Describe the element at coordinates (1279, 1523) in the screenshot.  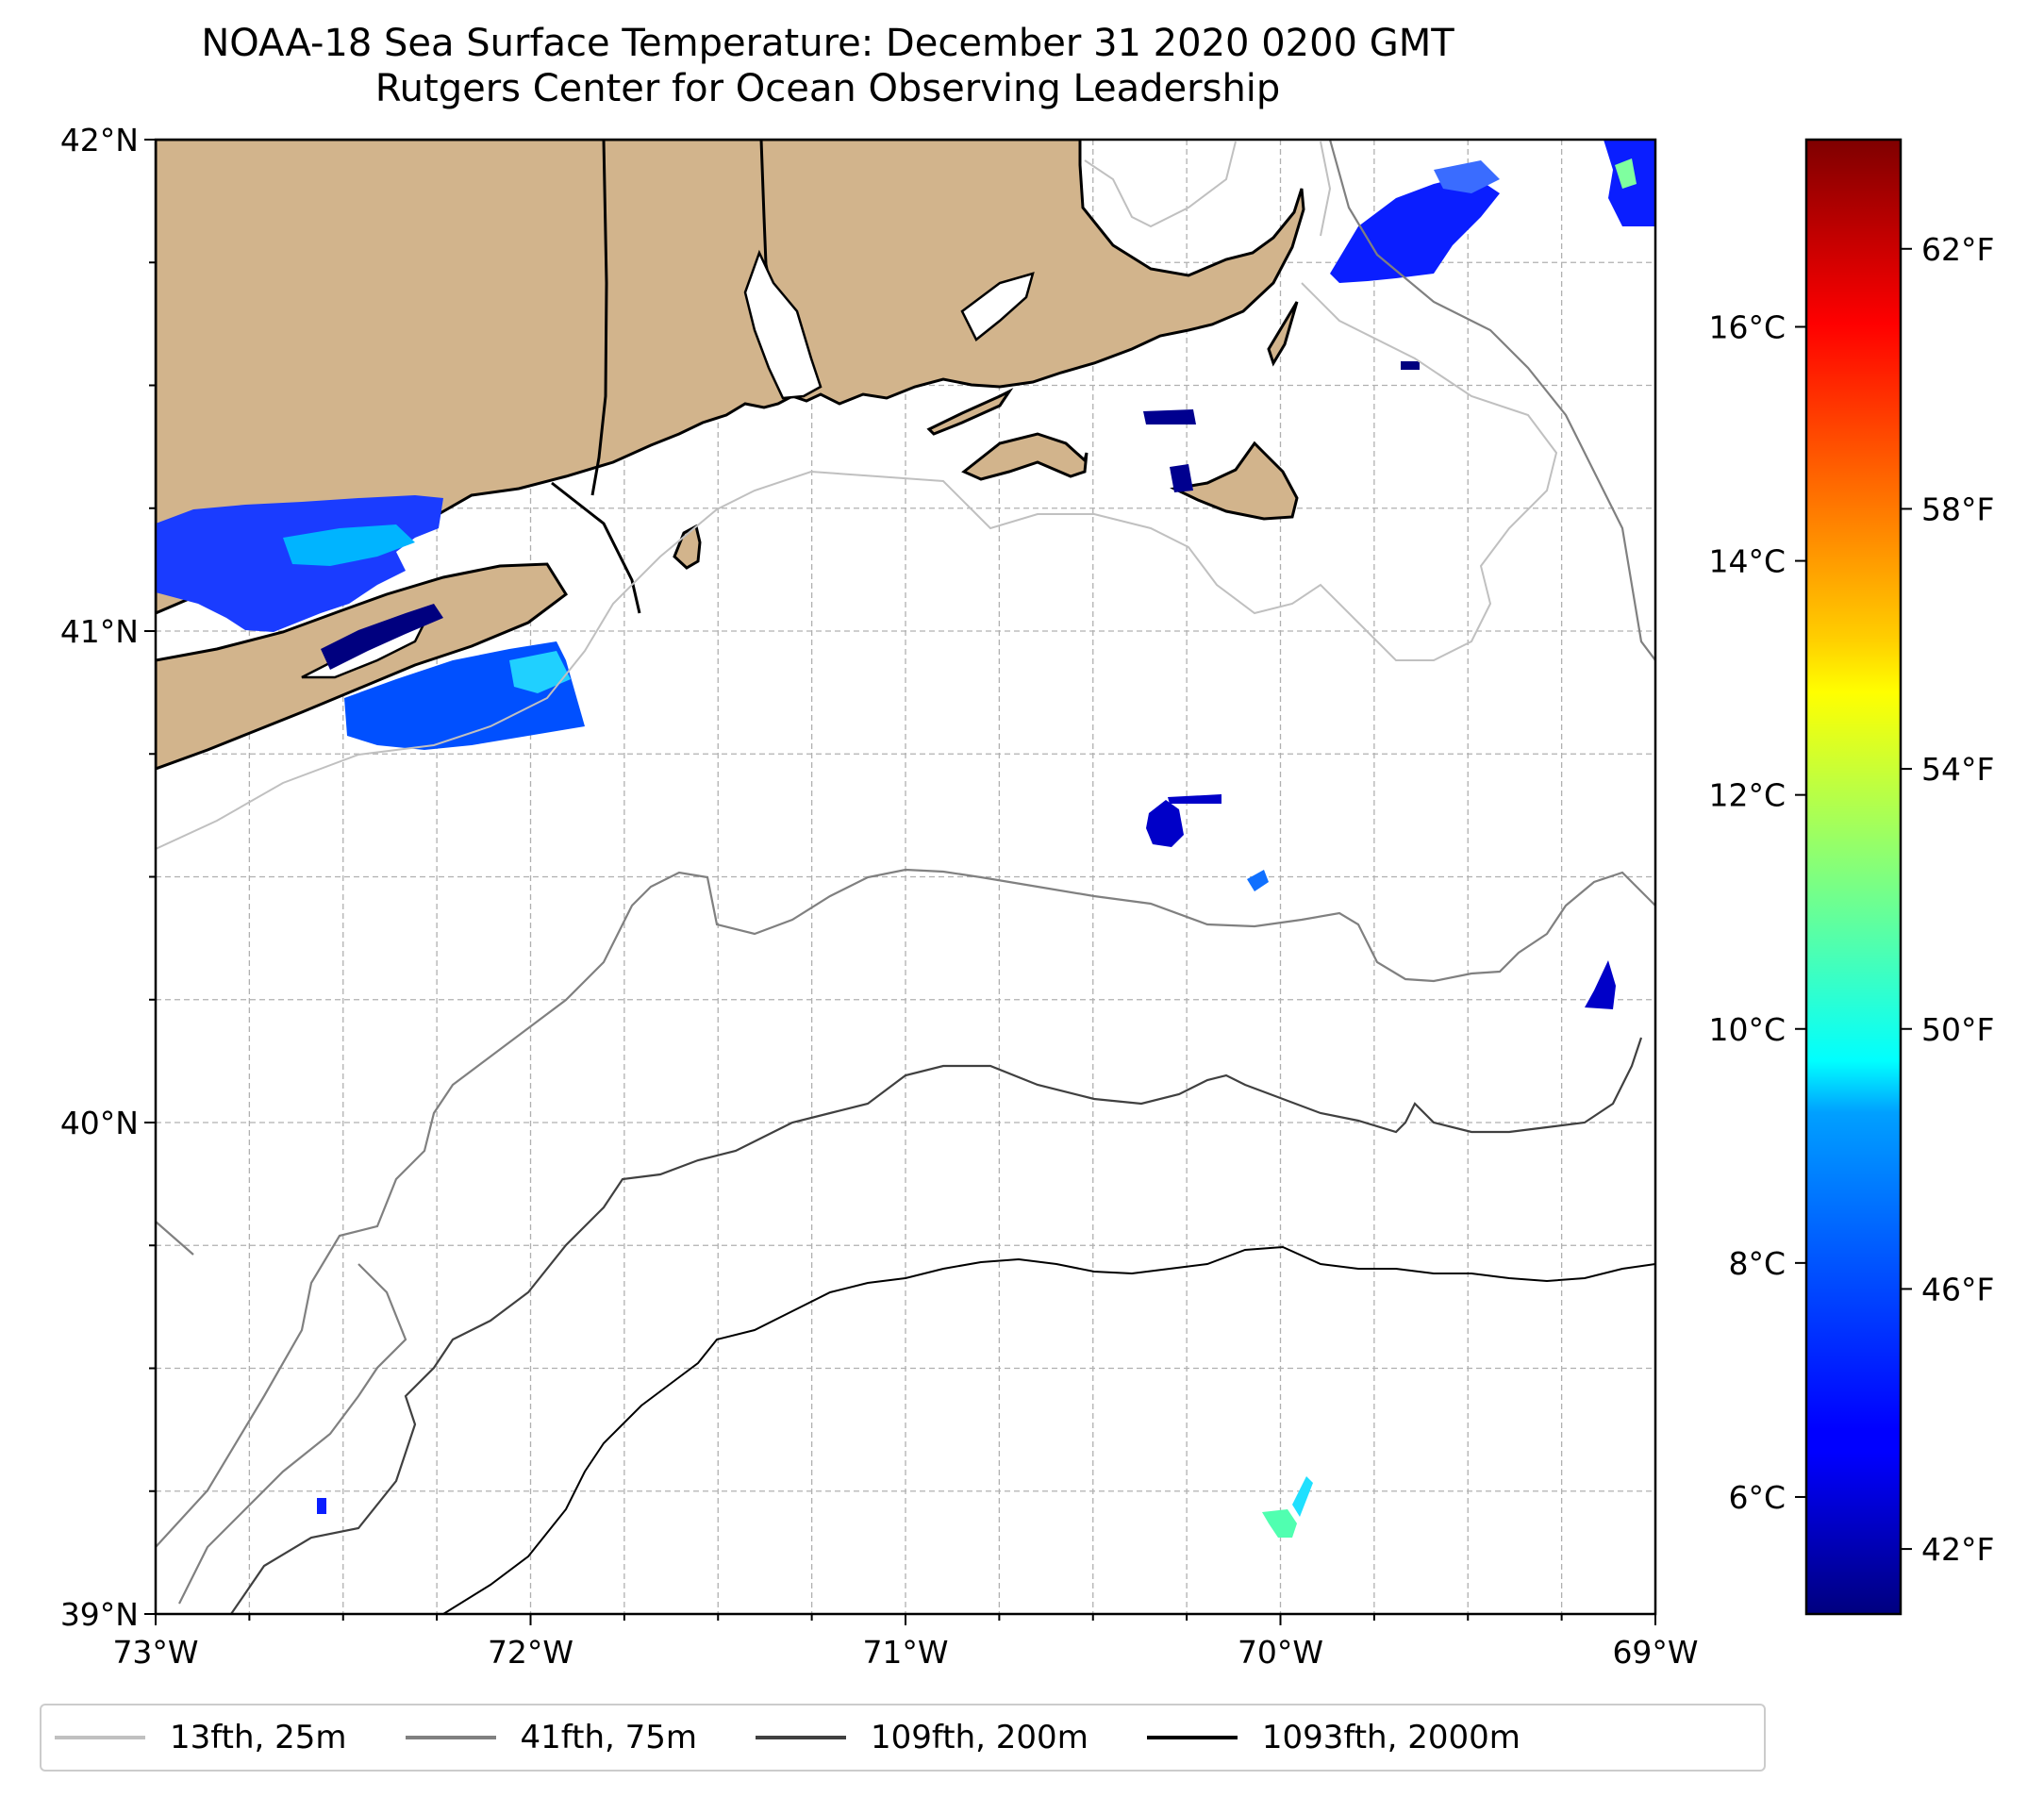
I see `sst-patch-slope-green` at that location.